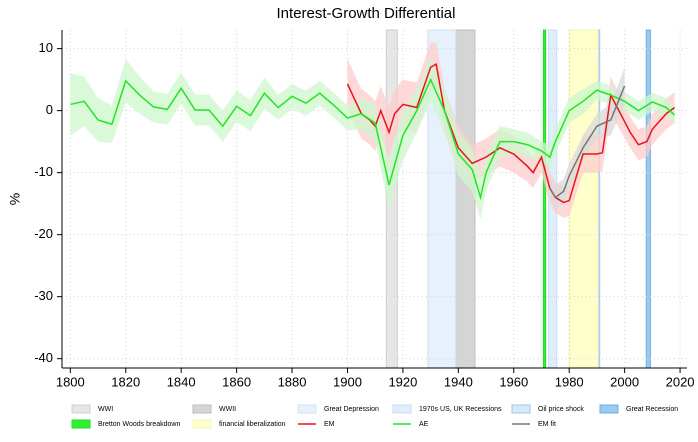 Image resolution: width=698 pixels, height=442 pixels. What do you see at coordinates (105, 409) in the screenshot?
I see `legend-label: WWI` at bounding box center [105, 409].